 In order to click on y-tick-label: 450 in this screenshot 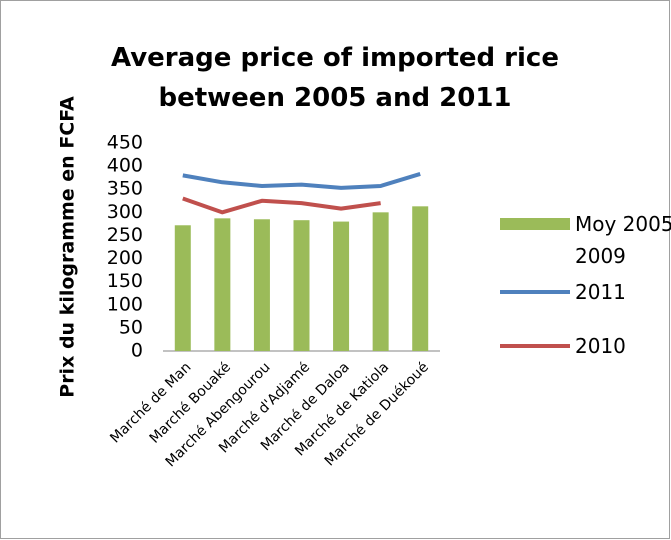, I will do `click(125, 143)`.